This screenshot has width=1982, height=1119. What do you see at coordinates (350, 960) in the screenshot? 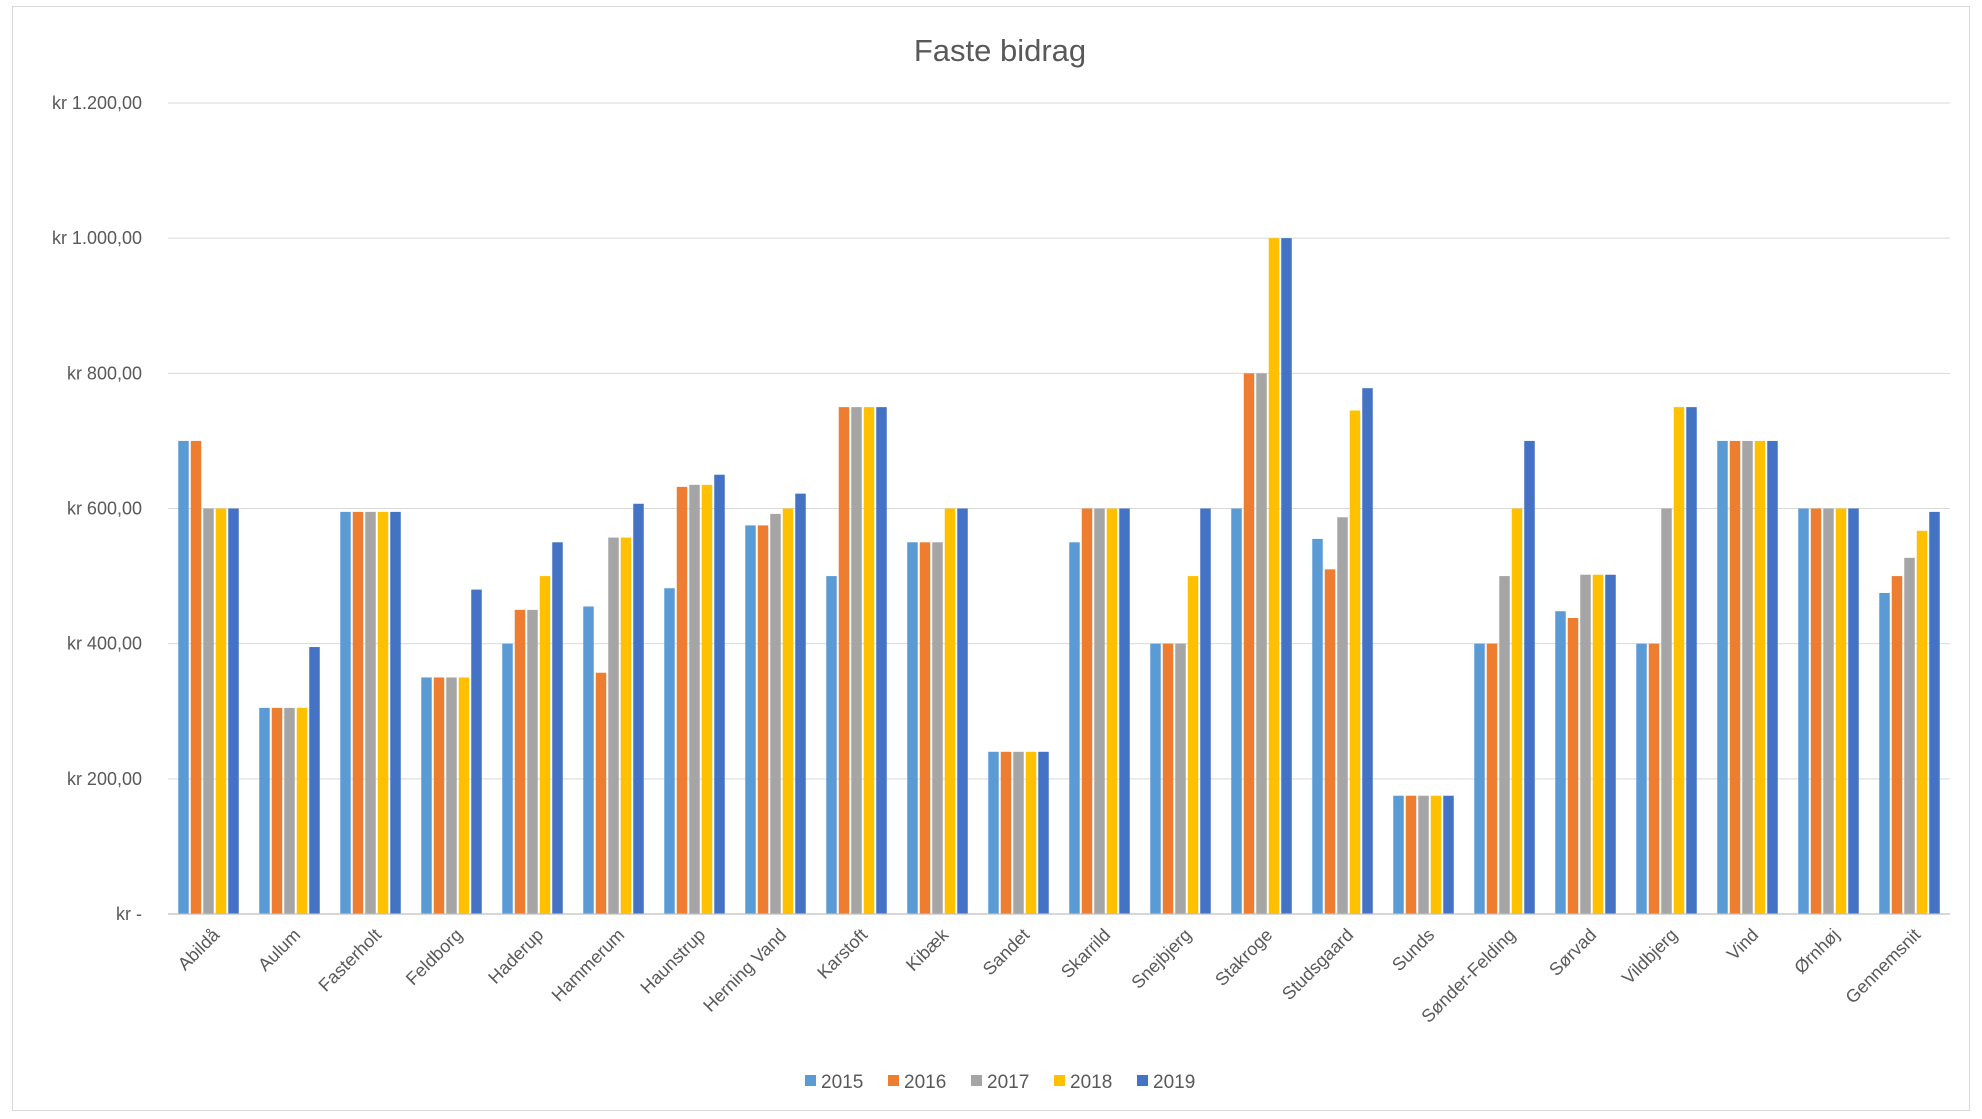
I see `x-tick-label: Fasterholt` at bounding box center [350, 960].